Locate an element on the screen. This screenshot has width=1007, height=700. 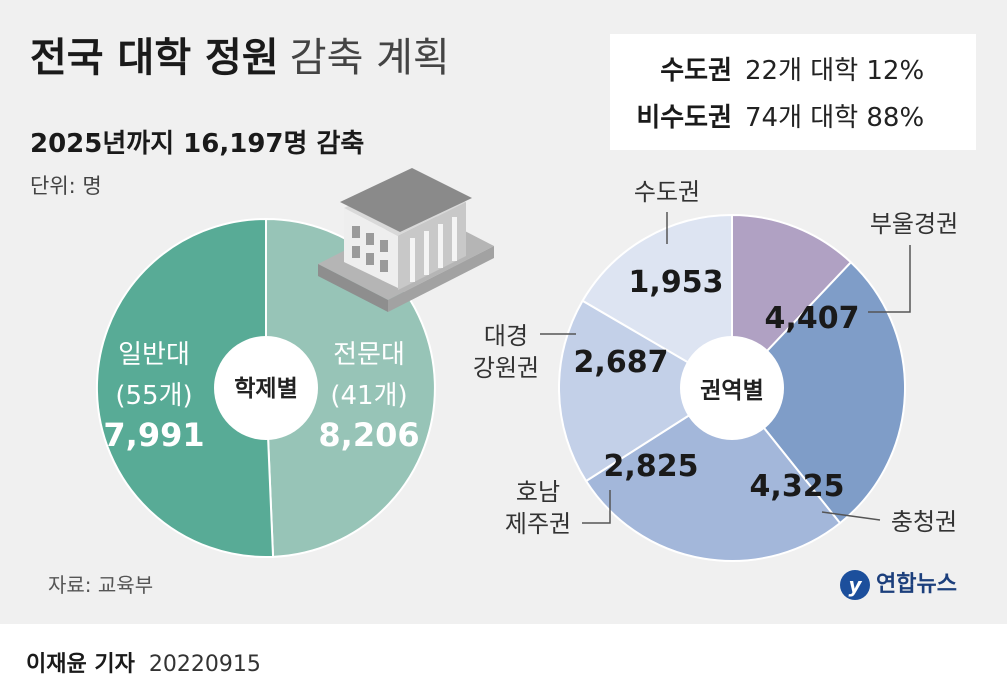
chart2-donut-hole is located at coordinates (732, 388).